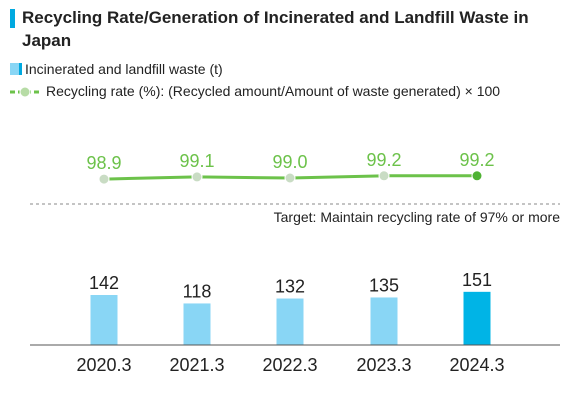  I want to click on x-tick-label: 2023.3, so click(383, 365).